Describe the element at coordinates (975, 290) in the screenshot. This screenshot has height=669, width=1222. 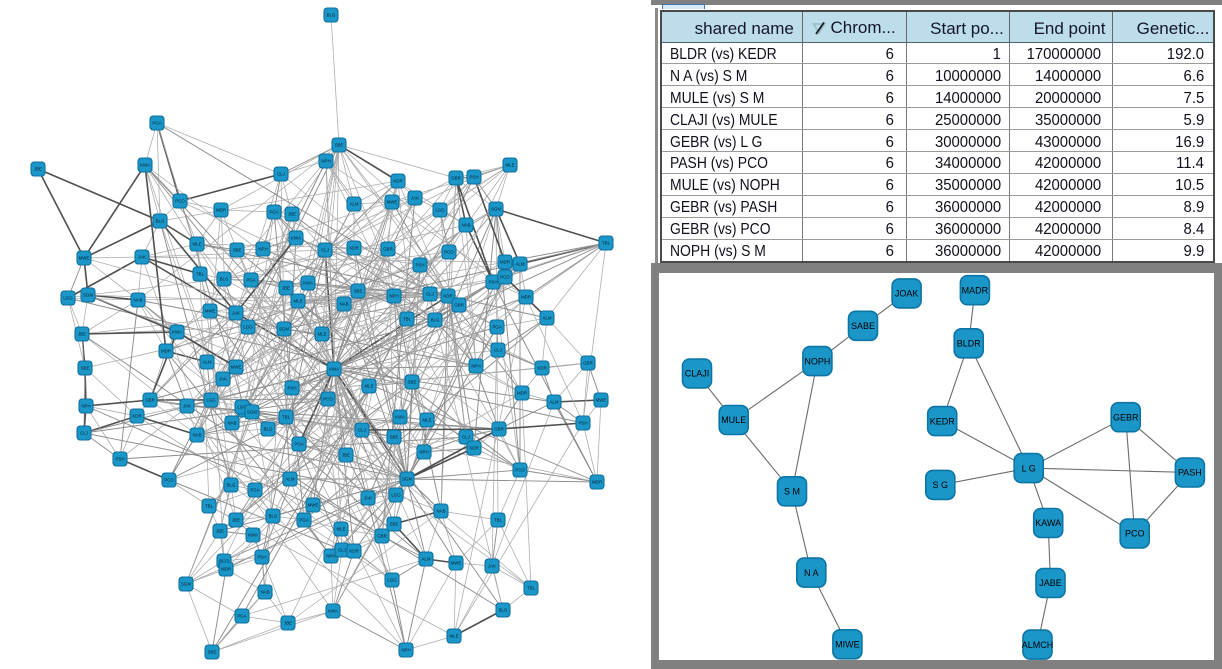
I see `svg-text: MADR` at that location.